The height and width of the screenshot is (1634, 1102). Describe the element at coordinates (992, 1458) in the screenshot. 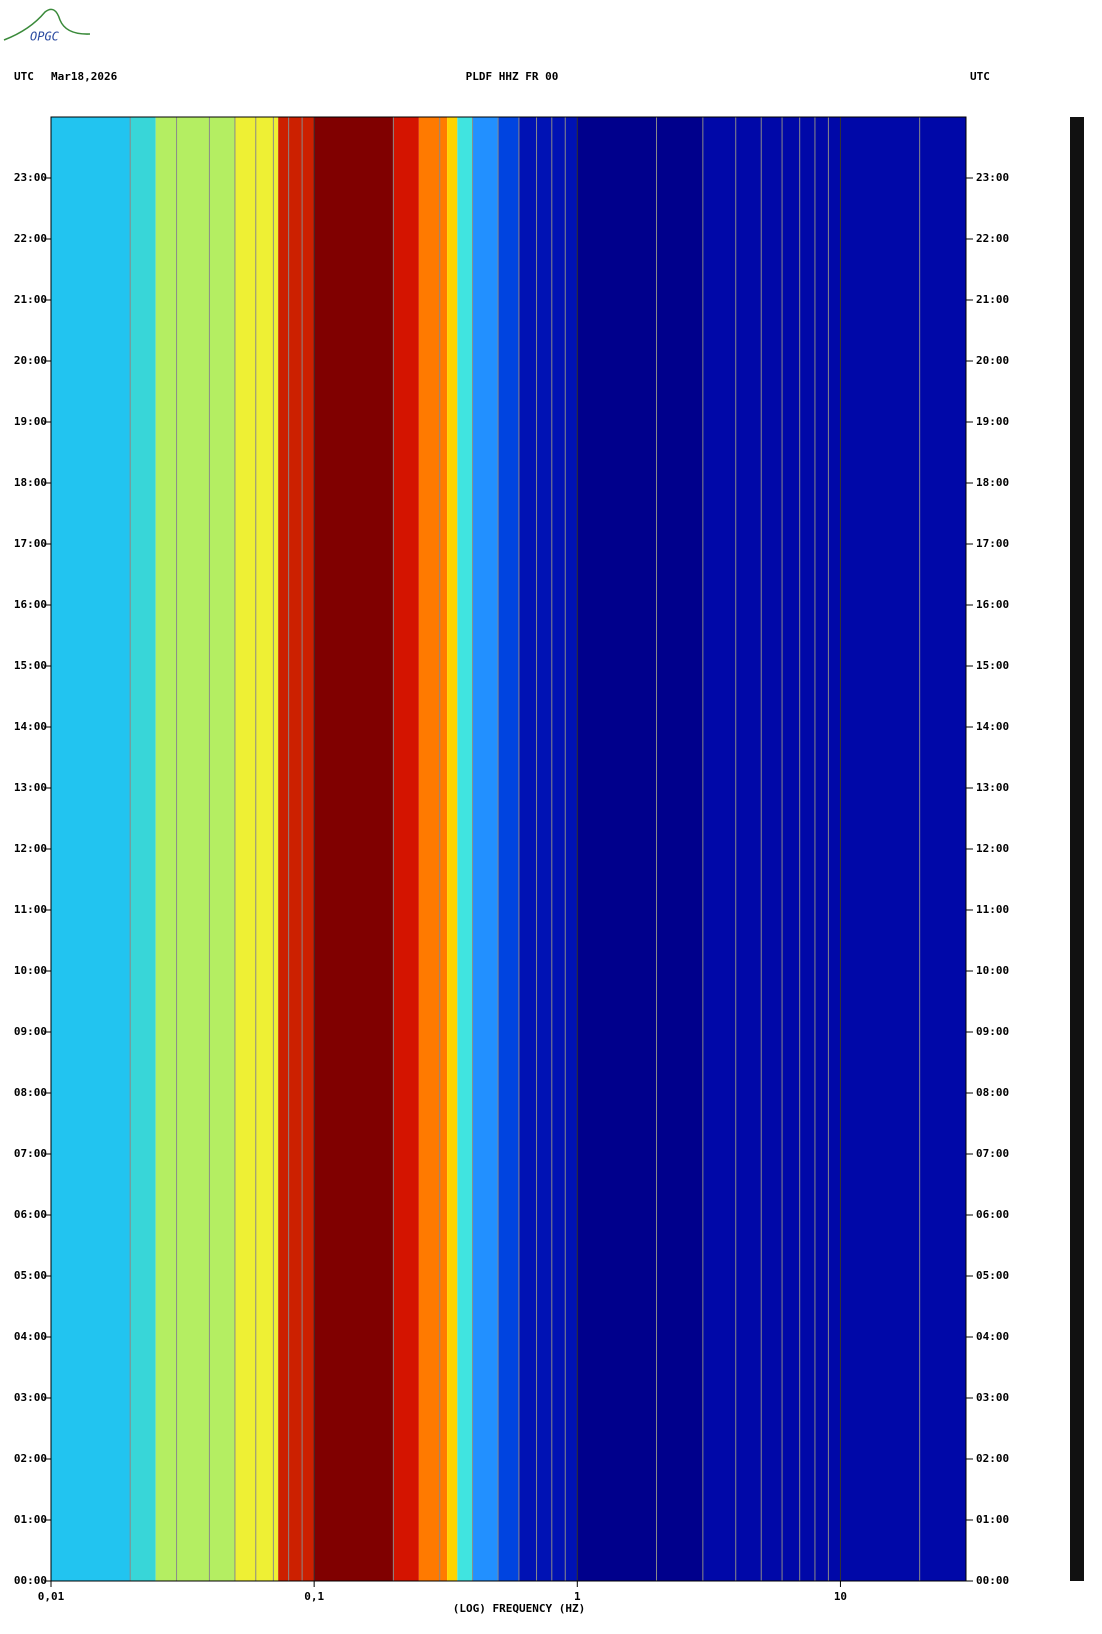

I see `y-tick-label-right: 02:00` at that location.